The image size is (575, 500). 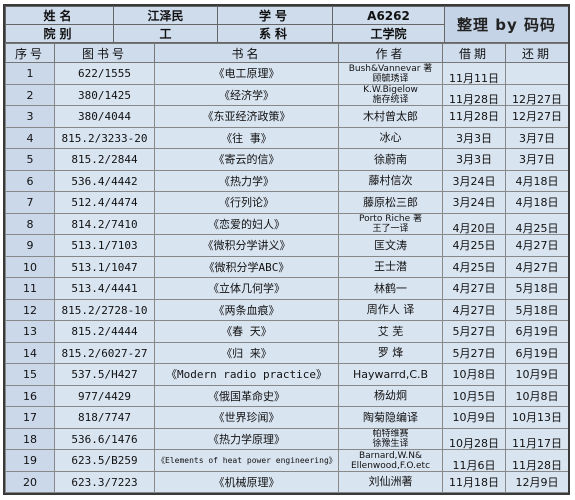 What do you see at coordinates (246, 482) in the screenshot?
I see `book-title: 《机械原理》` at bounding box center [246, 482].